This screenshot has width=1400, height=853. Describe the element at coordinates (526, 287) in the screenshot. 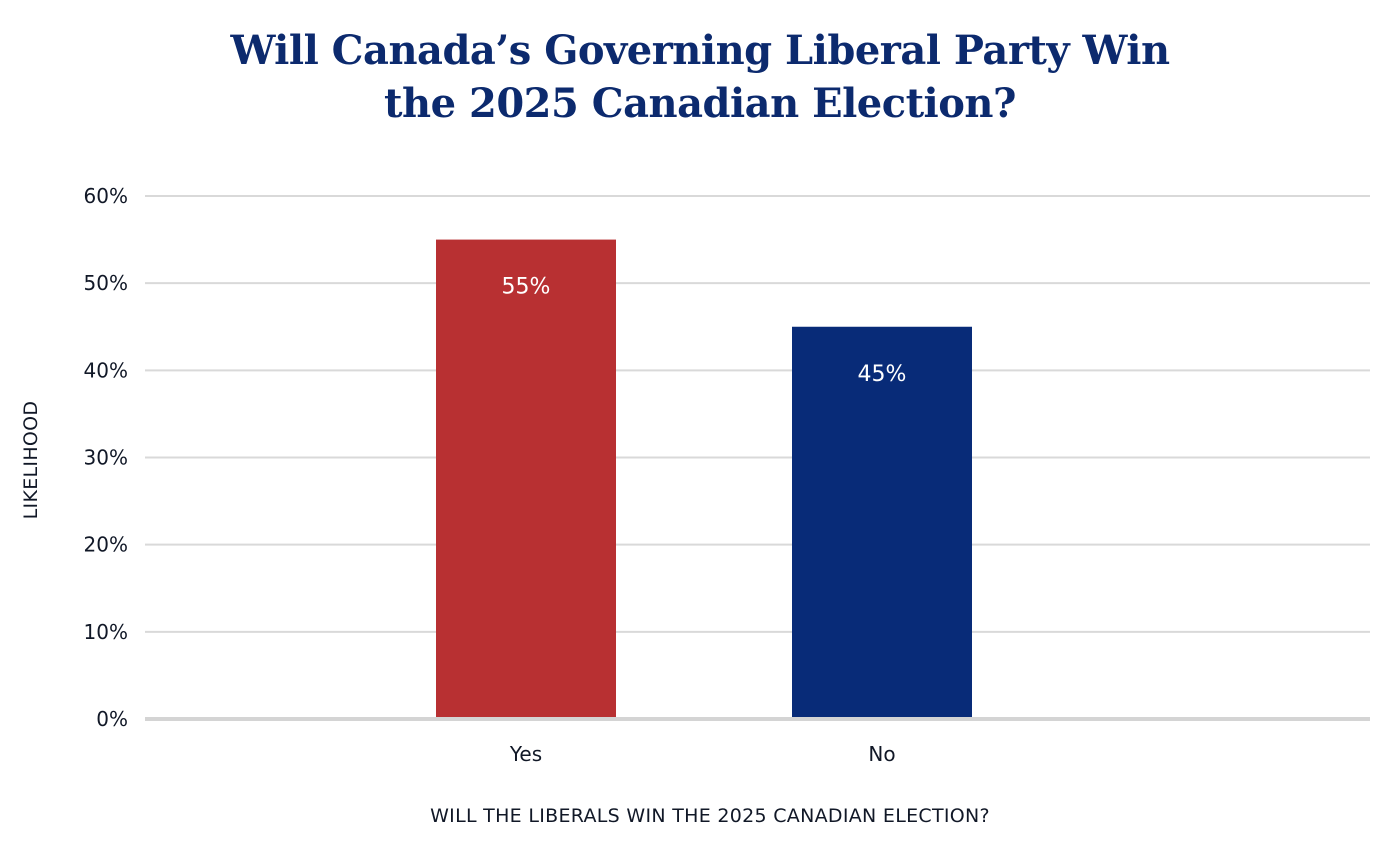

I see `data-label-yes: 55%` at that location.